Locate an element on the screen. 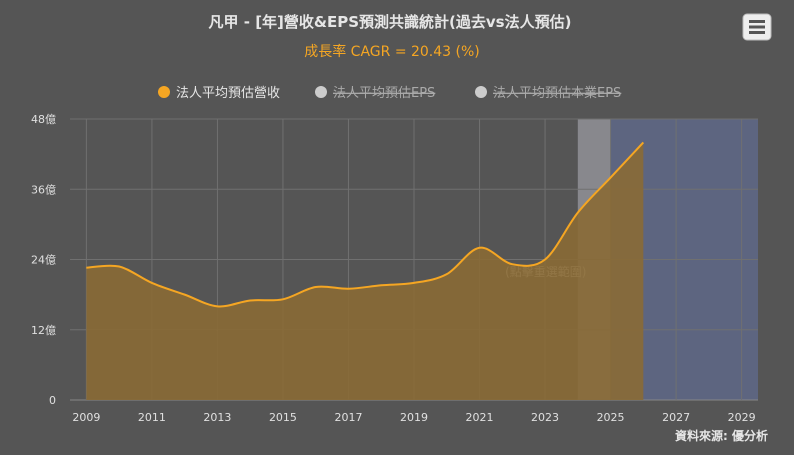  x-tick-label: 2019 is located at coordinates (414, 417).